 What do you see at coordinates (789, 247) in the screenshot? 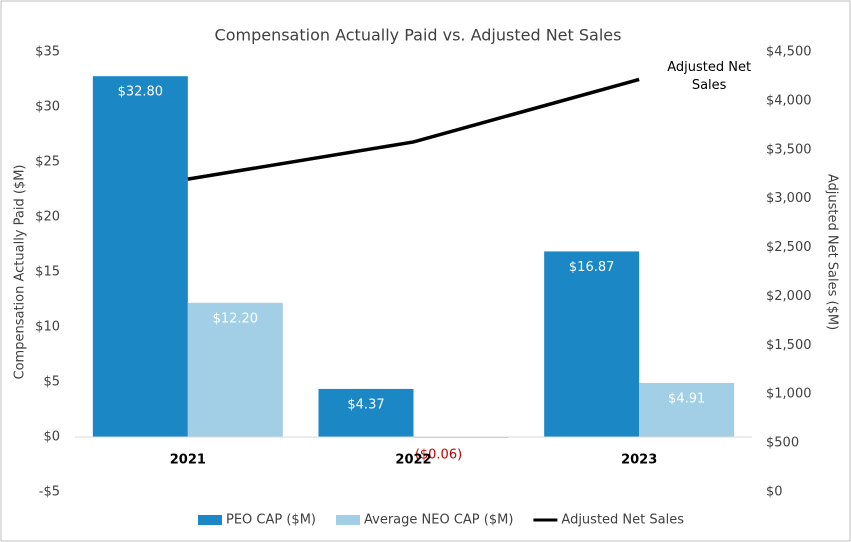
I see `y2-tick-label: $2,500` at bounding box center [789, 247].